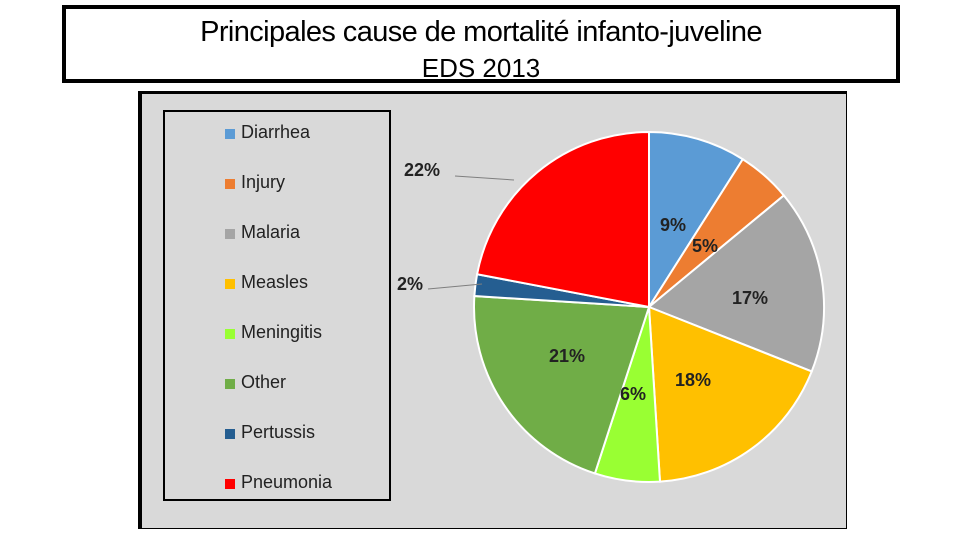 The height and width of the screenshot is (540, 960). Describe the element at coordinates (481, 68) in the screenshot. I see `chart-subtitle: EDS 2013` at that location.